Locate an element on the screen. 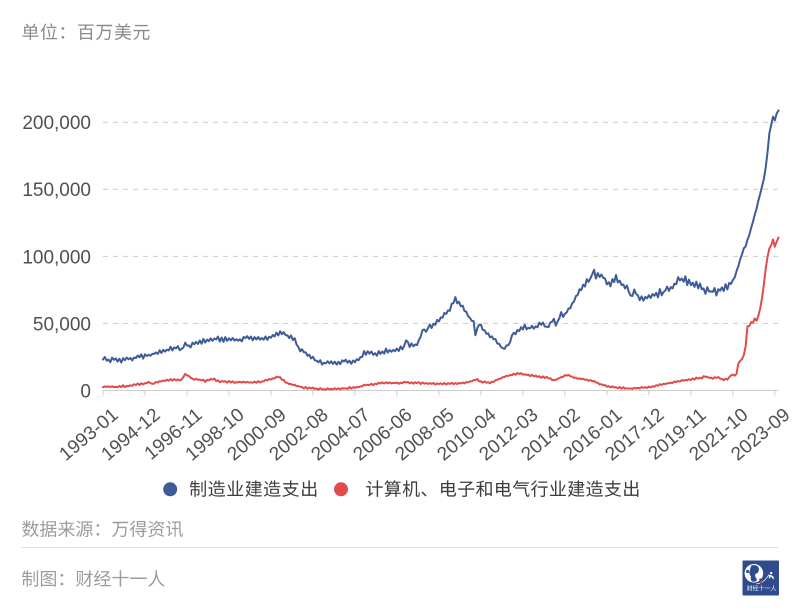 The width and height of the screenshot is (800, 616). svg-text: 50,000 is located at coordinates (62, 324).